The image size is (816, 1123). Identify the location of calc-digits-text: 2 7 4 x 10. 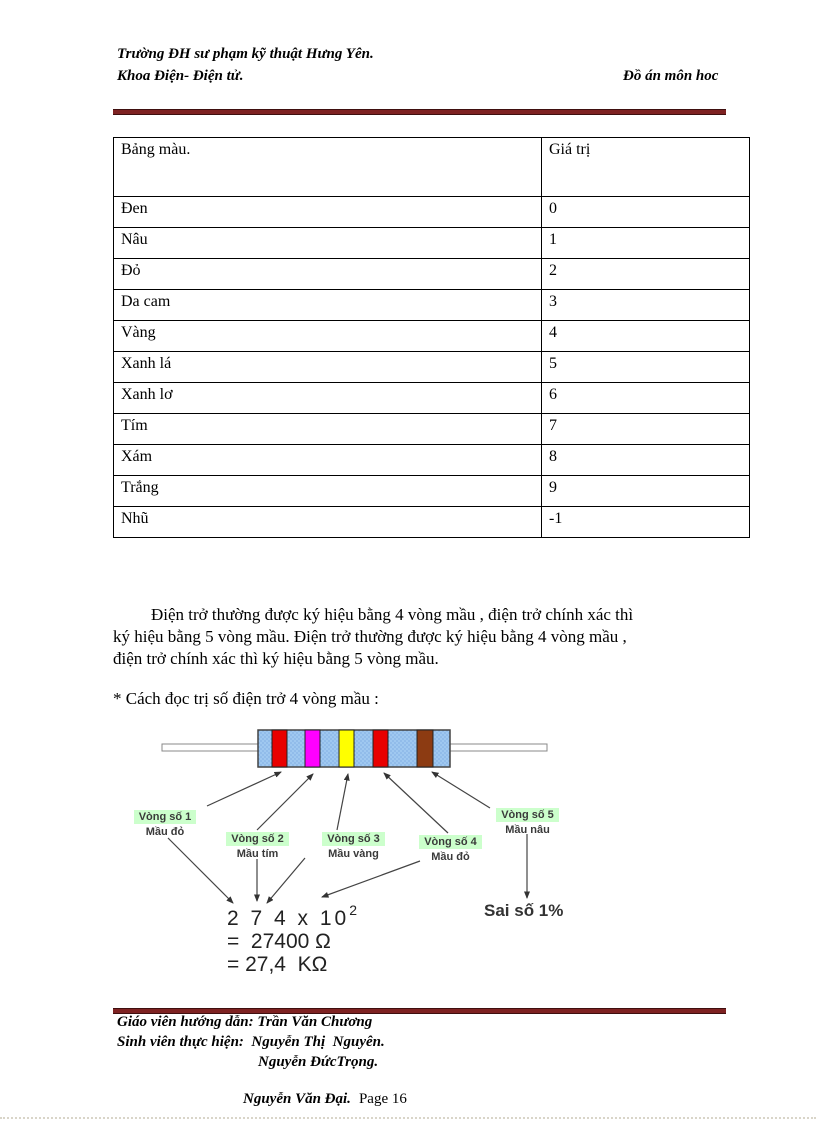
(288, 918).